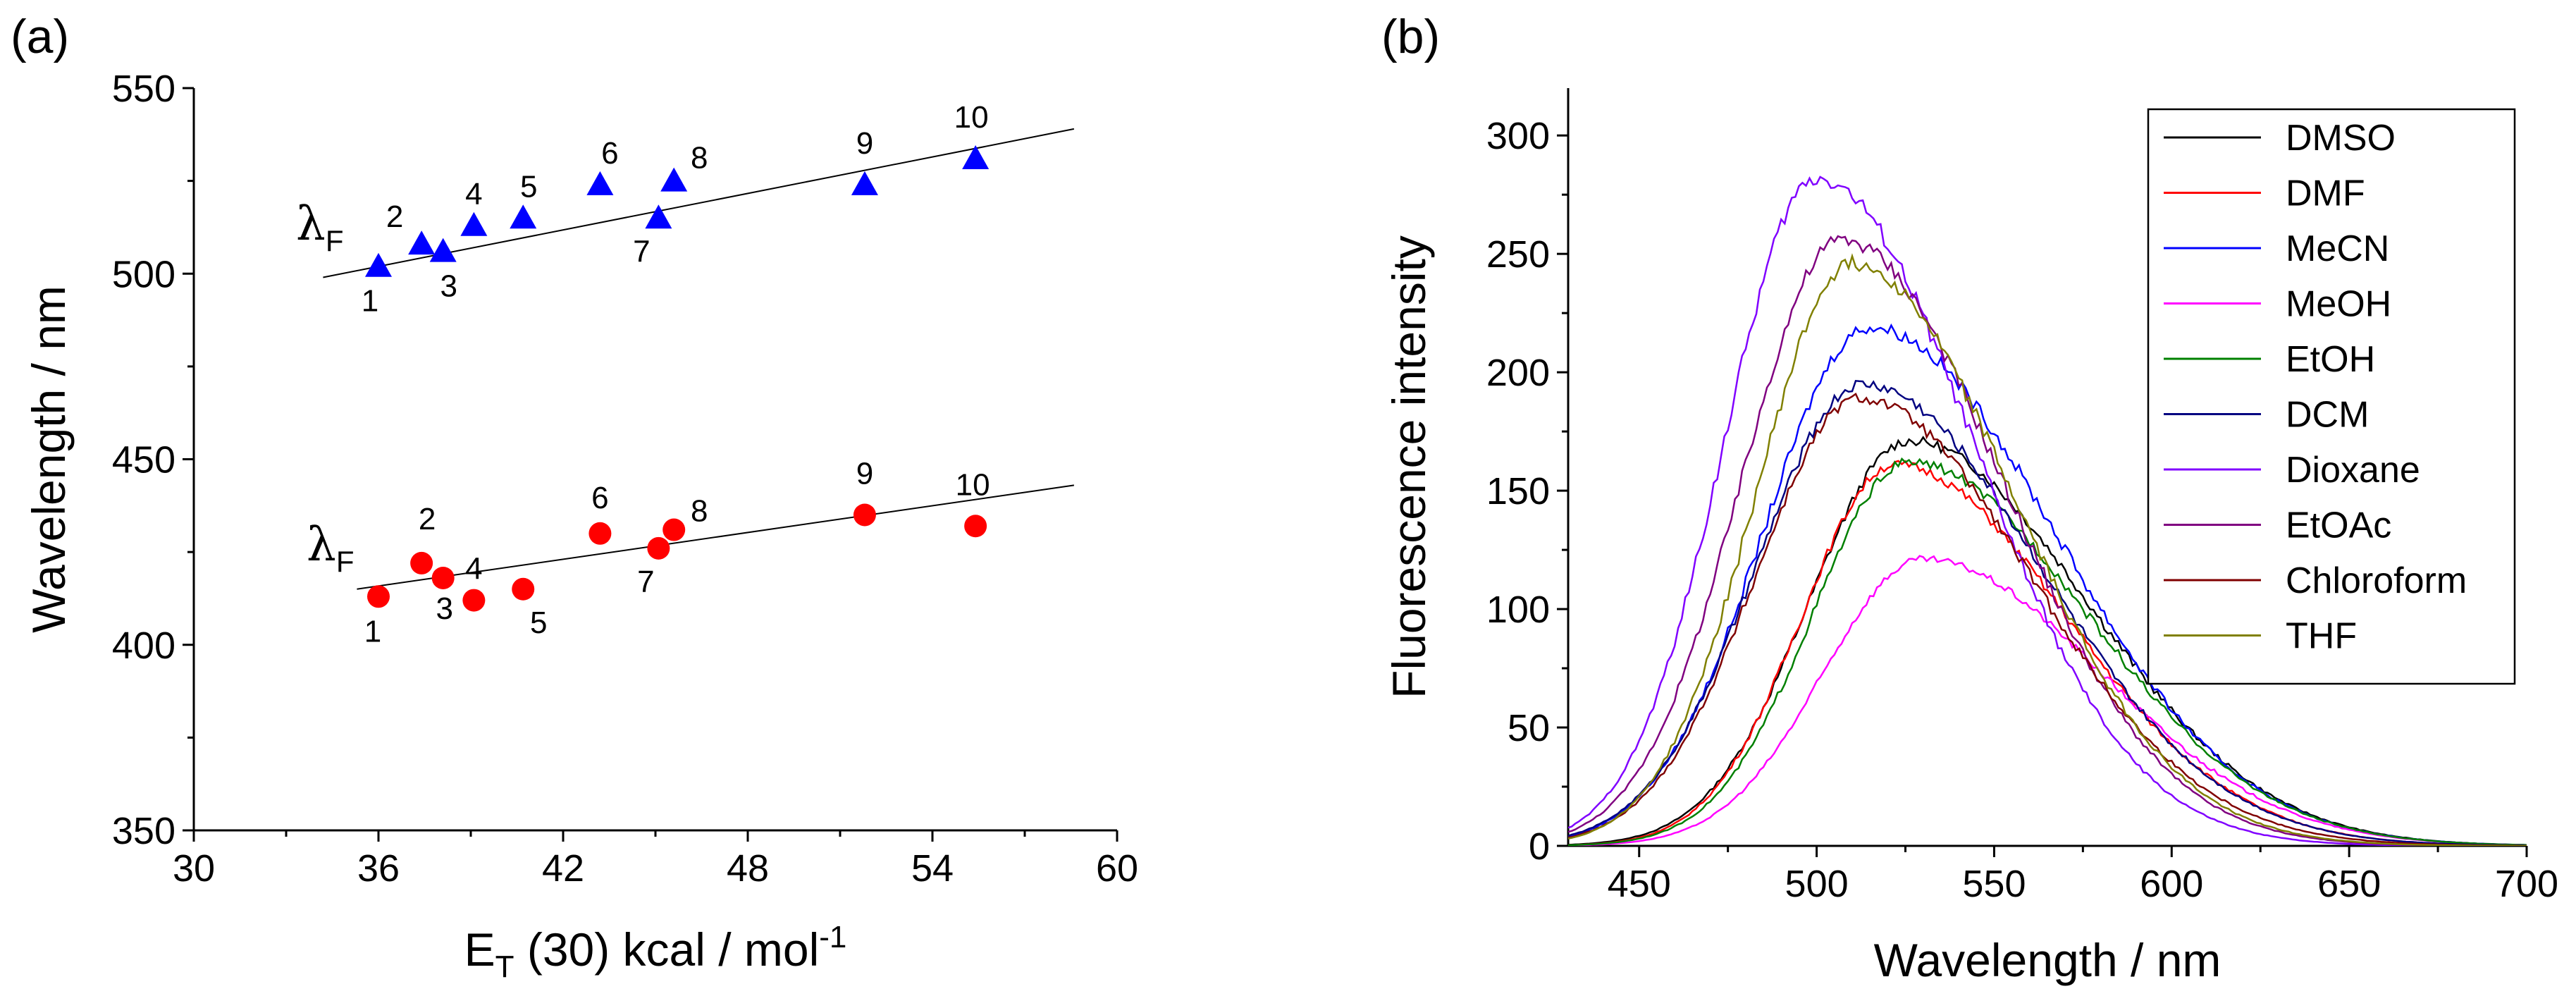 This screenshot has height=1008, width=2576. I want to click on y-tick-label: 250, so click(1518, 254).